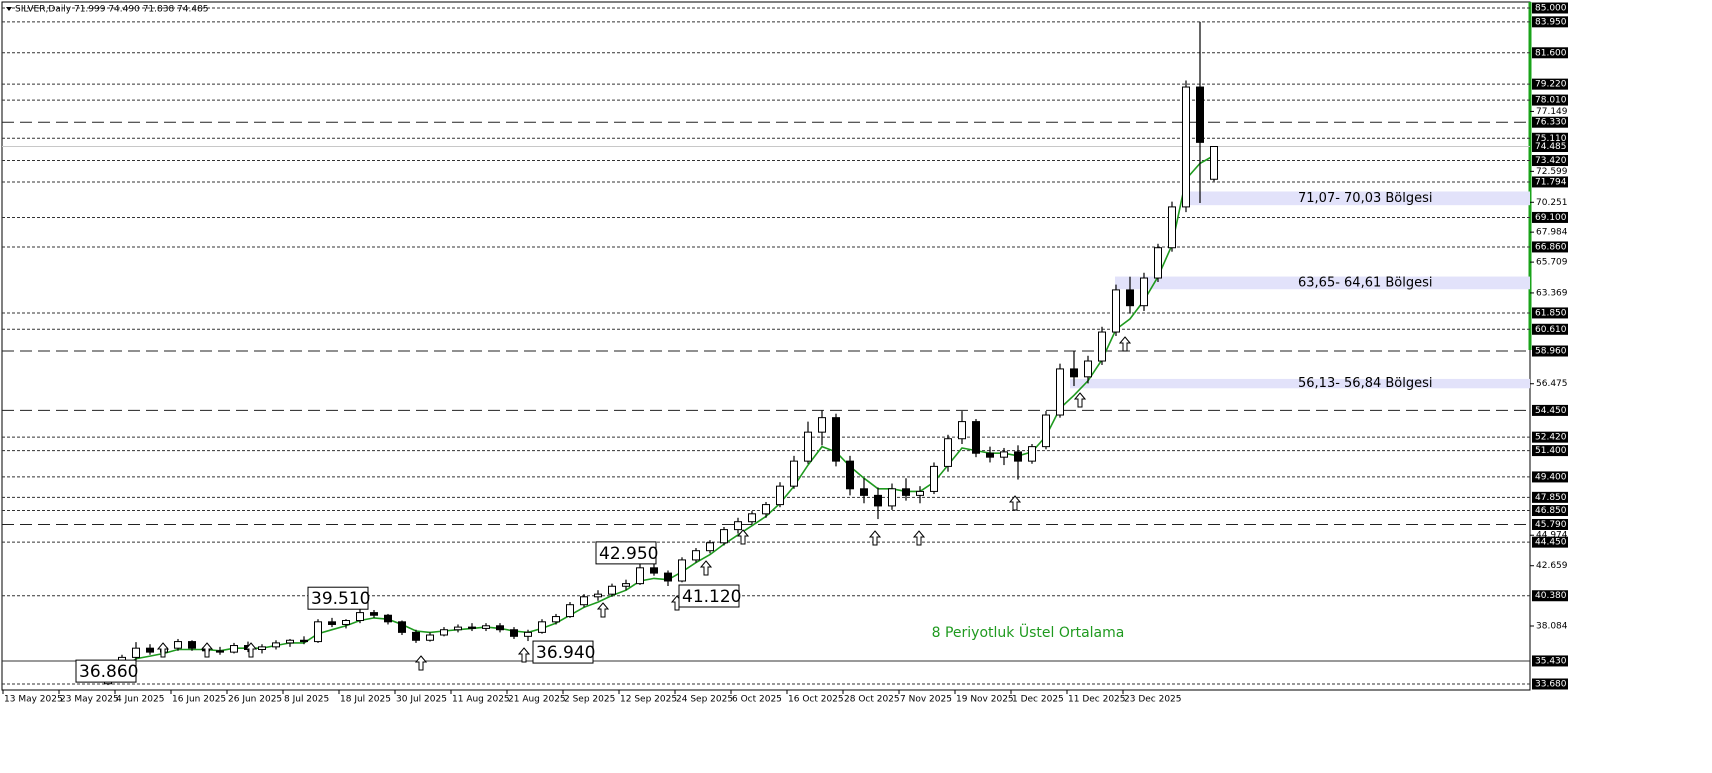 This screenshot has height=773, width=1712. I want to click on level-label: 81.600, so click(1551, 53).